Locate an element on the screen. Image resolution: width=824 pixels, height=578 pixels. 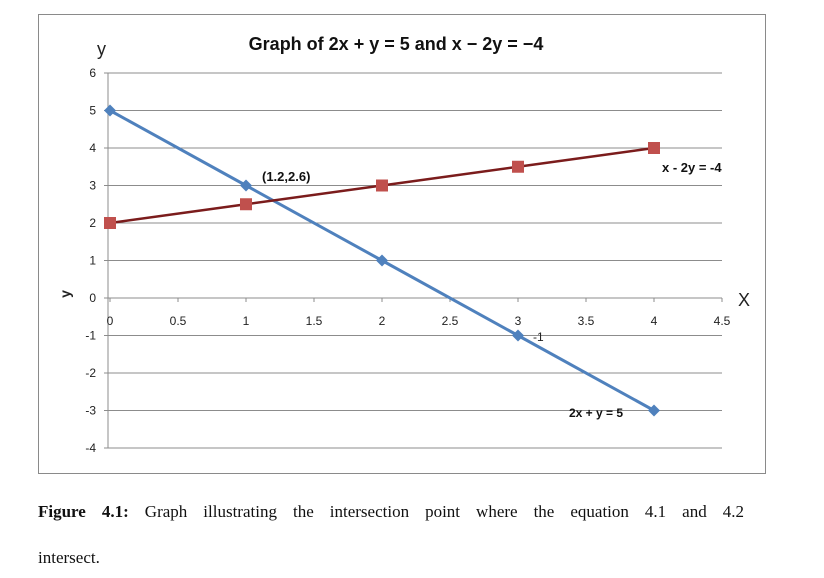
y-tick-label: 6 is located at coordinates (92, 73).